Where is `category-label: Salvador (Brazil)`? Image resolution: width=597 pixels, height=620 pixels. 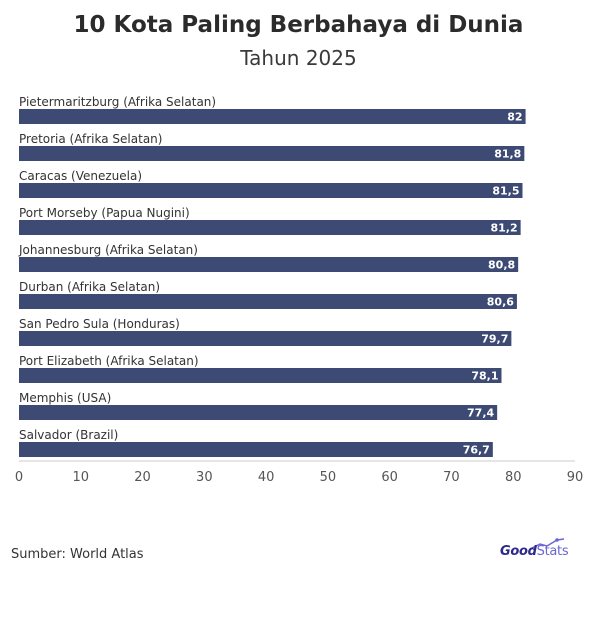 category-label: Salvador (Brazil) is located at coordinates (68, 435).